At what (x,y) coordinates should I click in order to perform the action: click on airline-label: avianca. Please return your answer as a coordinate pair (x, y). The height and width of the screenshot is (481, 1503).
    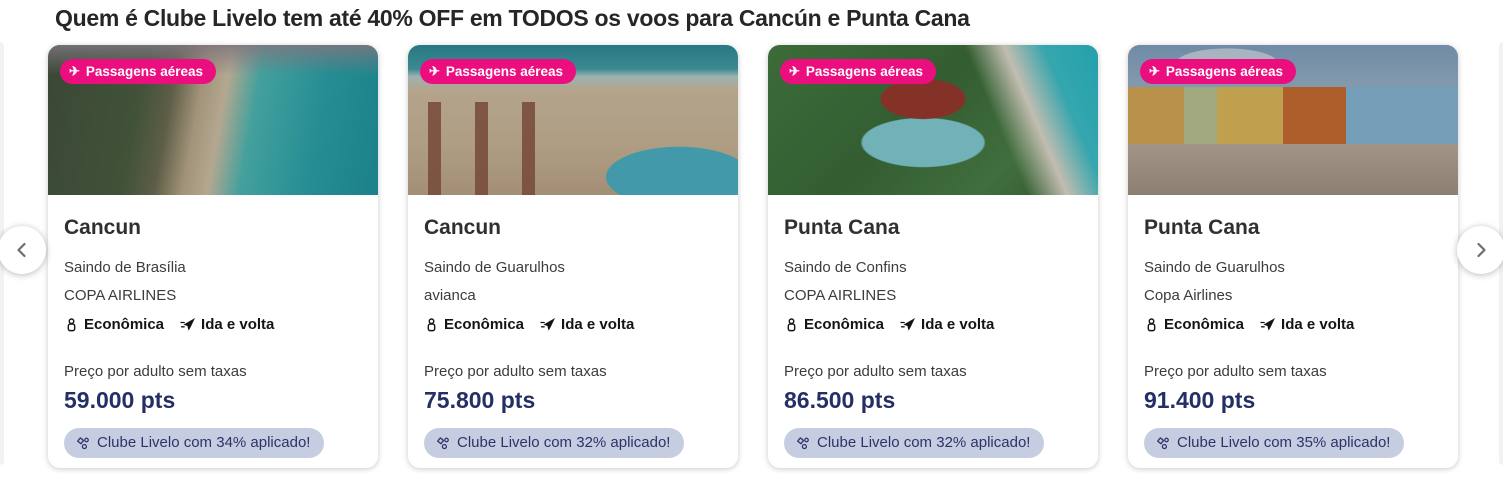
    Looking at the image, I should click on (450, 295).